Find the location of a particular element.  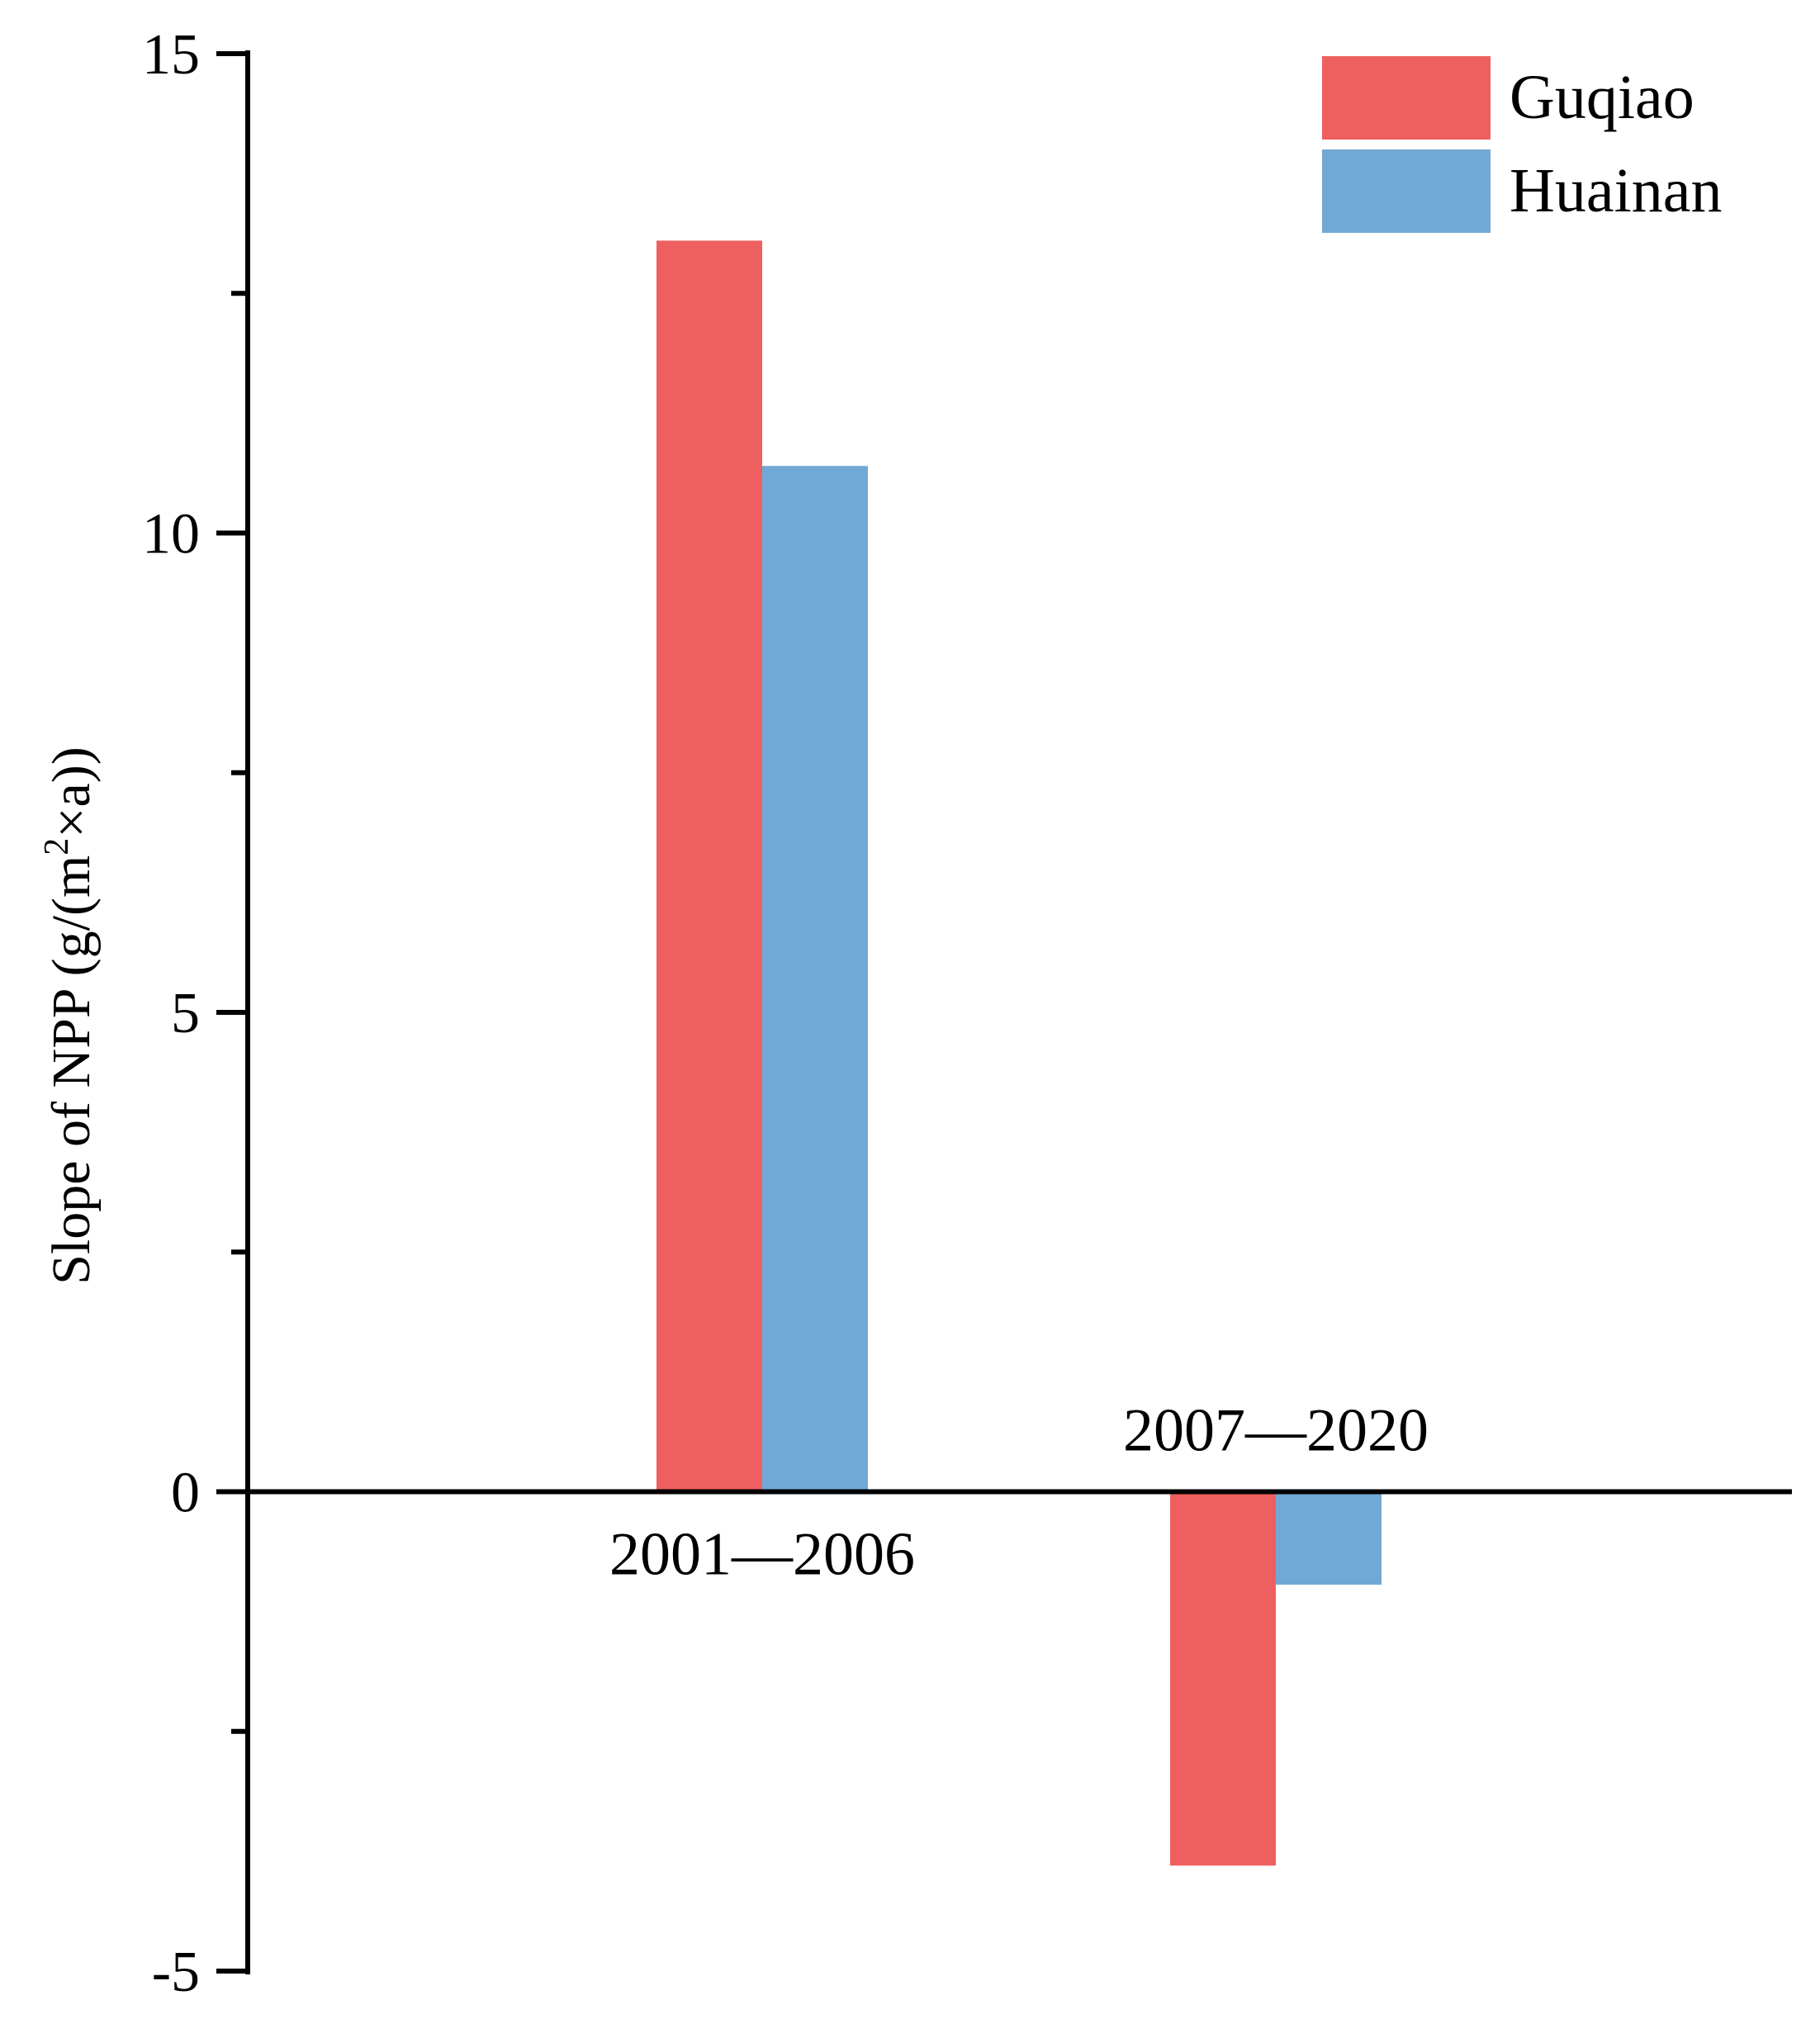

y-axis-label-suffix: ×a)) is located at coordinates (71, 791).